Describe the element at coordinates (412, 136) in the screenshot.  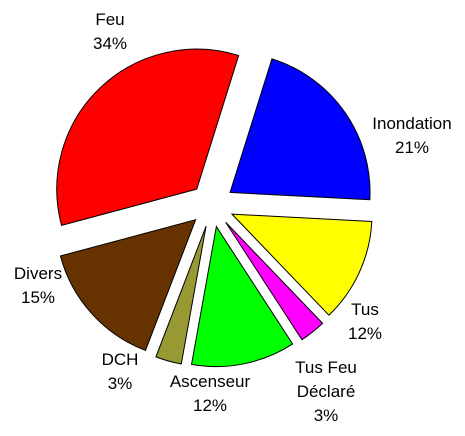
I see `slice-label: Inondation 21%` at that location.